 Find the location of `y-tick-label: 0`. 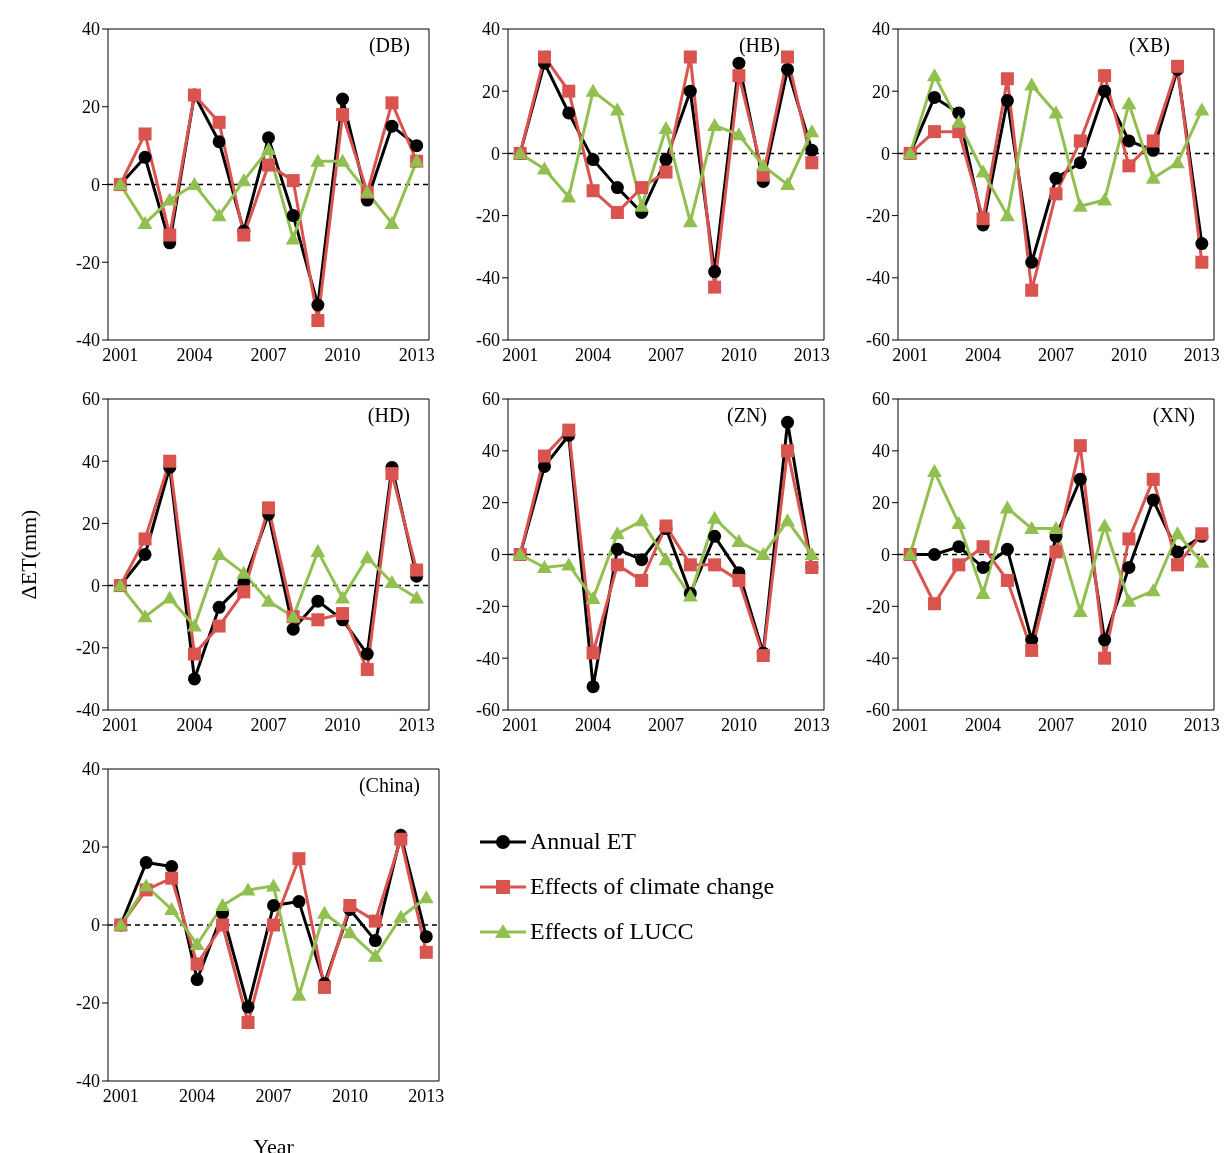

y-tick-label: 0 is located at coordinates (95, 184).